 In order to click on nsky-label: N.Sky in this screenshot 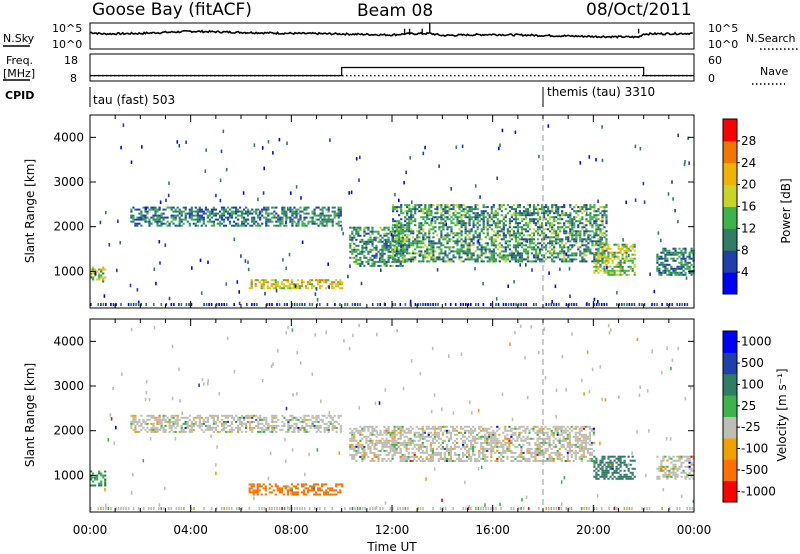, I will do `click(19, 38)`.